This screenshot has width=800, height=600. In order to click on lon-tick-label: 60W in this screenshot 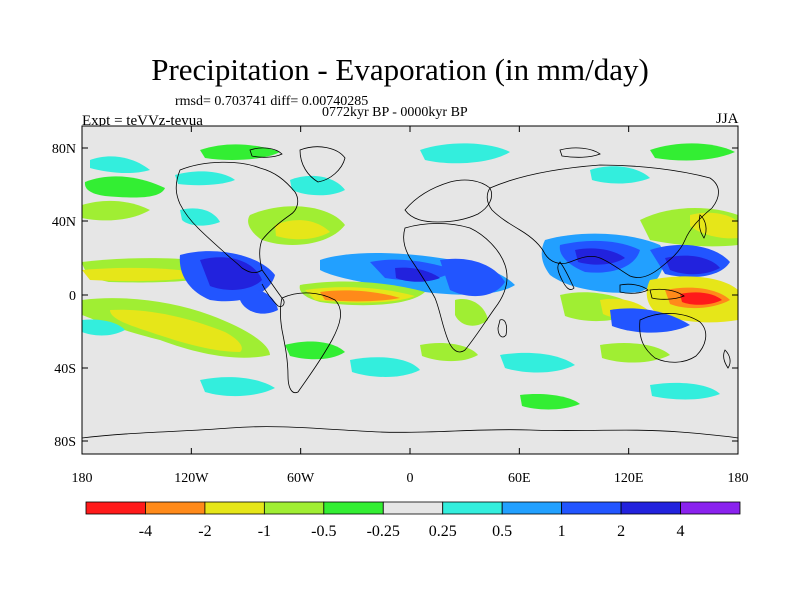, I will do `click(301, 478)`.